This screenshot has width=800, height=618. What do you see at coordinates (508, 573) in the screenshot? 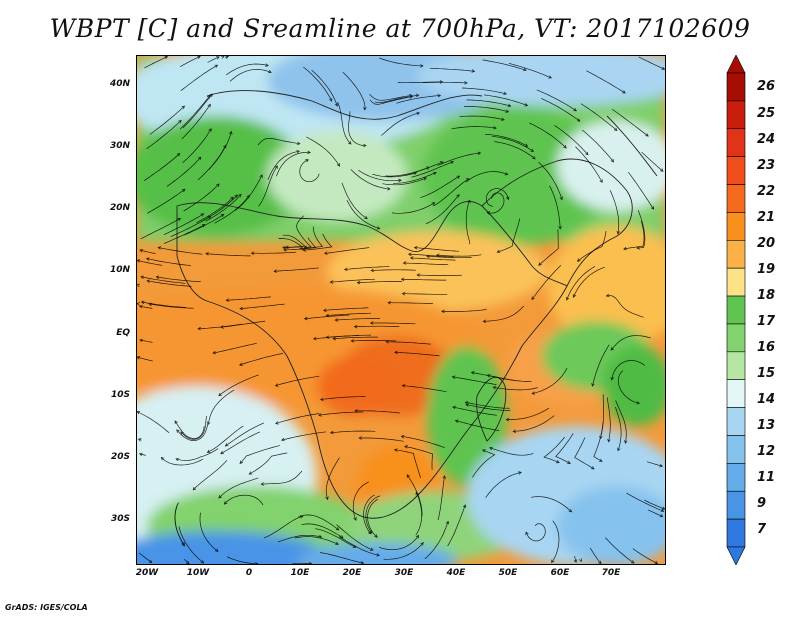
I see `lon-label-50e: 50E` at bounding box center [508, 573].